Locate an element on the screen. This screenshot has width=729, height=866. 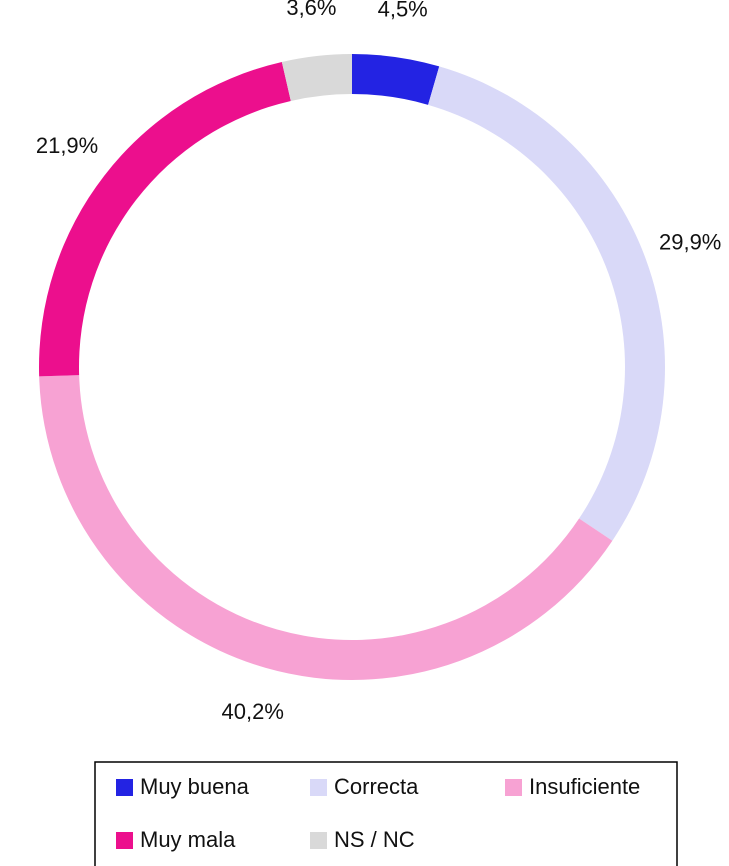
legend-label: Muy mala is located at coordinates (188, 839).